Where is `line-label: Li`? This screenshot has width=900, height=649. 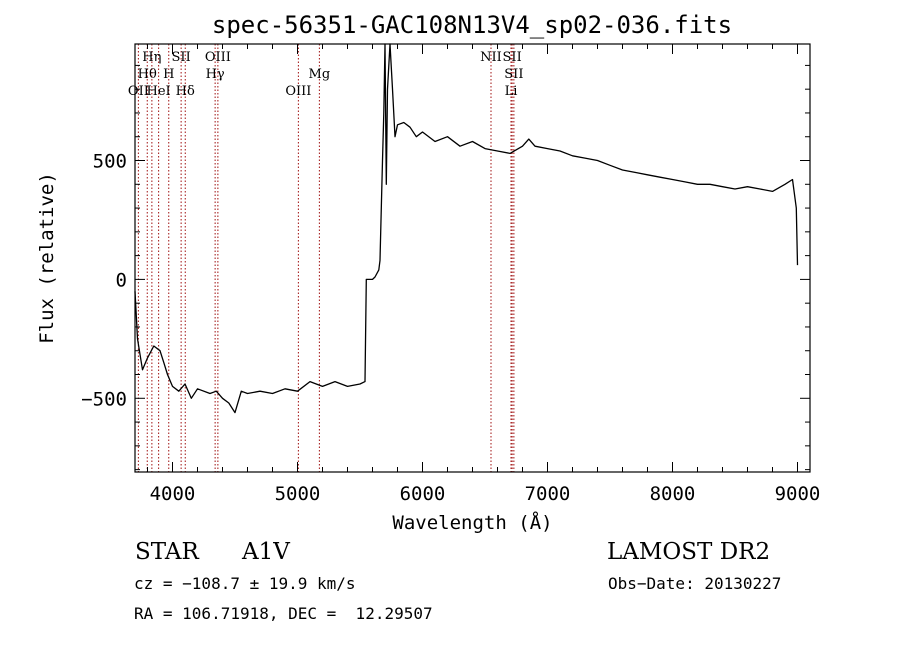
line-label: Li is located at coordinates (511, 91).